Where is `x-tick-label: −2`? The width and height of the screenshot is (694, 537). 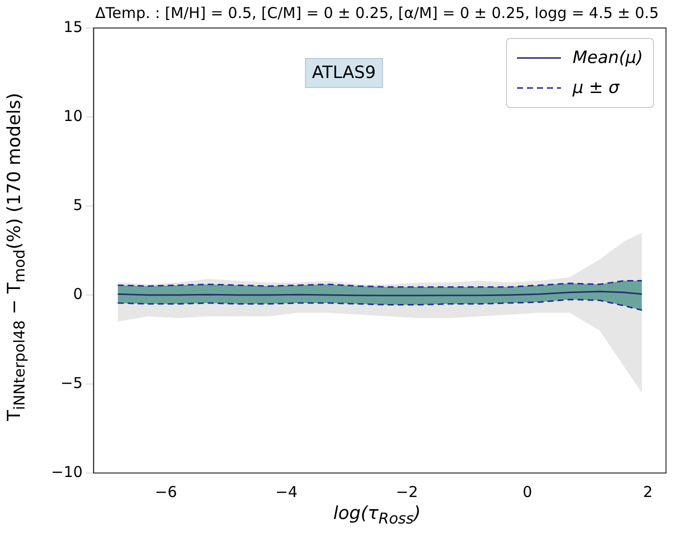
x-tick-label: −2 is located at coordinates (407, 491).